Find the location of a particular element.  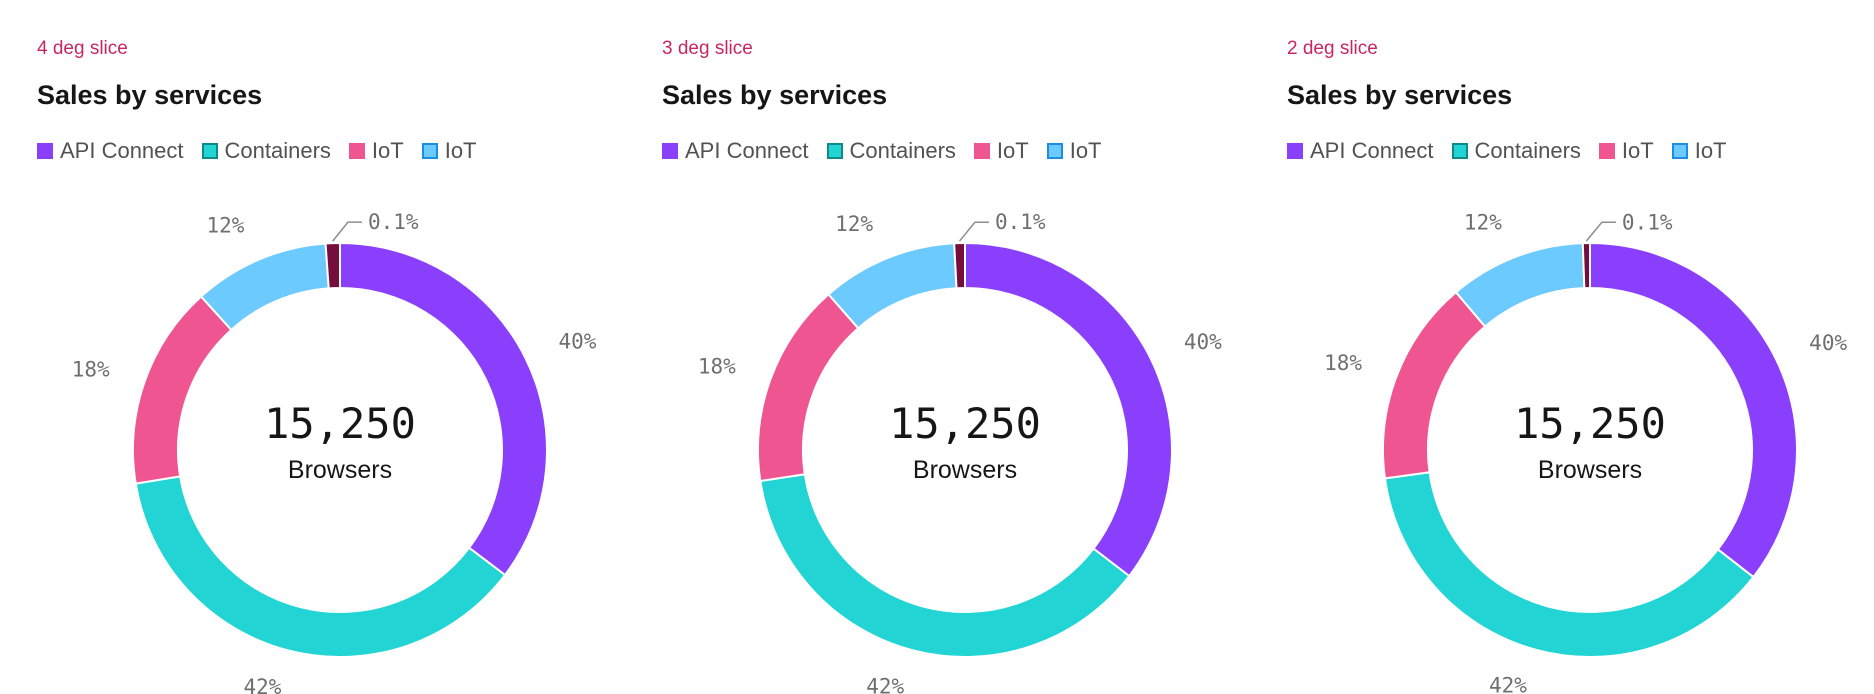

chart-subtitle: 4 deg slice is located at coordinates (82, 48).